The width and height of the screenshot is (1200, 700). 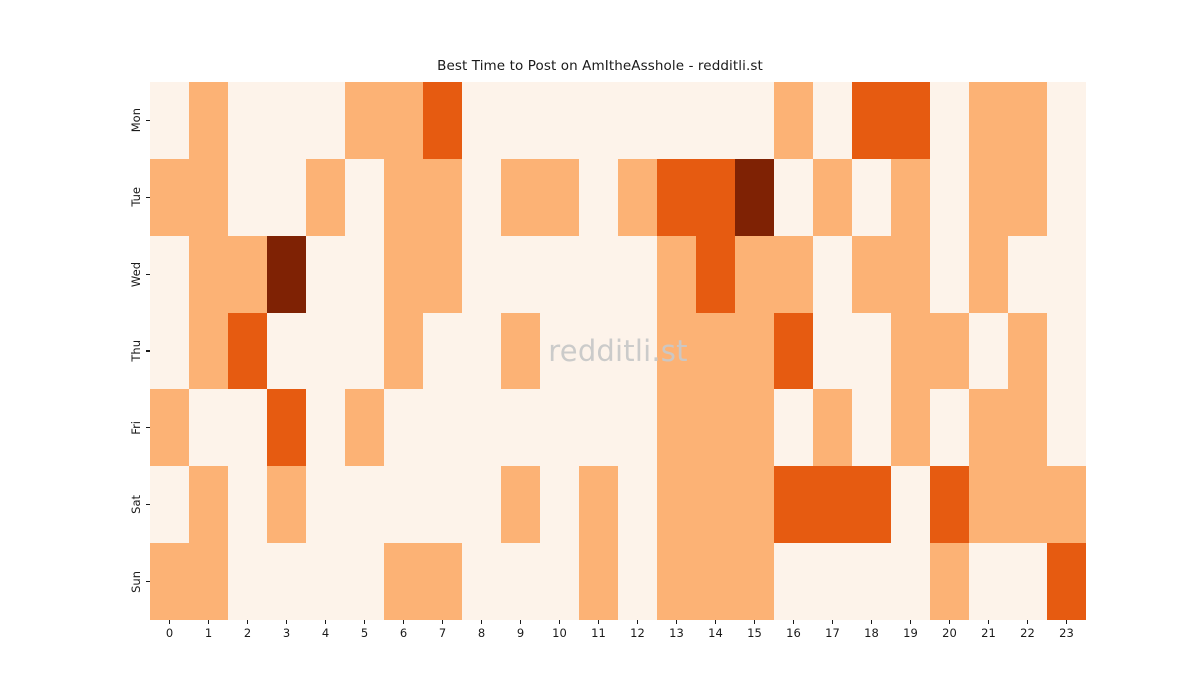 I want to click on y-tick-fri: Fri, so click(x=75, y=427).